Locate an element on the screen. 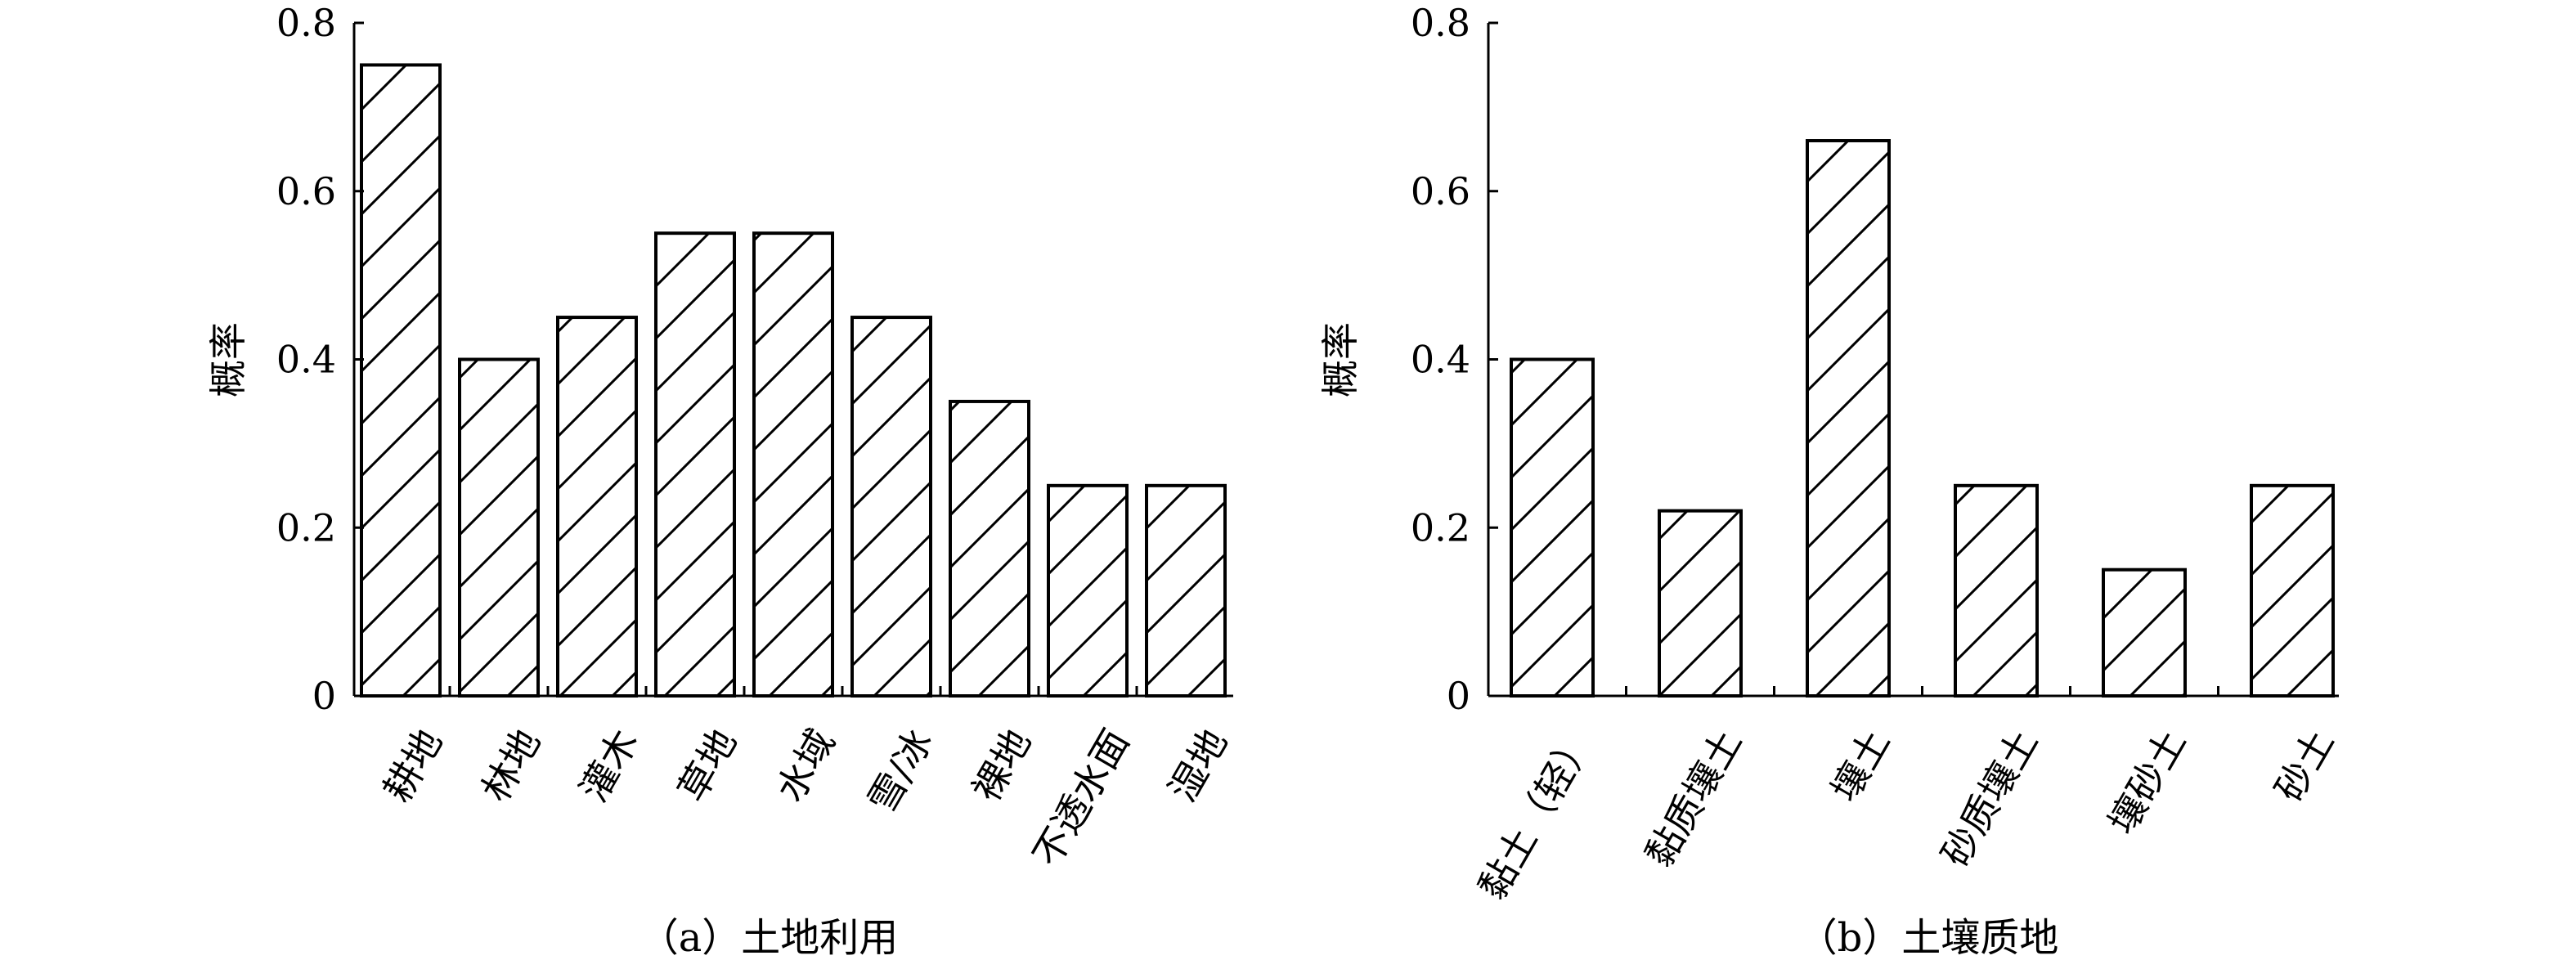 The width and height of the screenshot is (2576, 978). panel-caption: （a）土地利用 is located at coordinates (770, 938).